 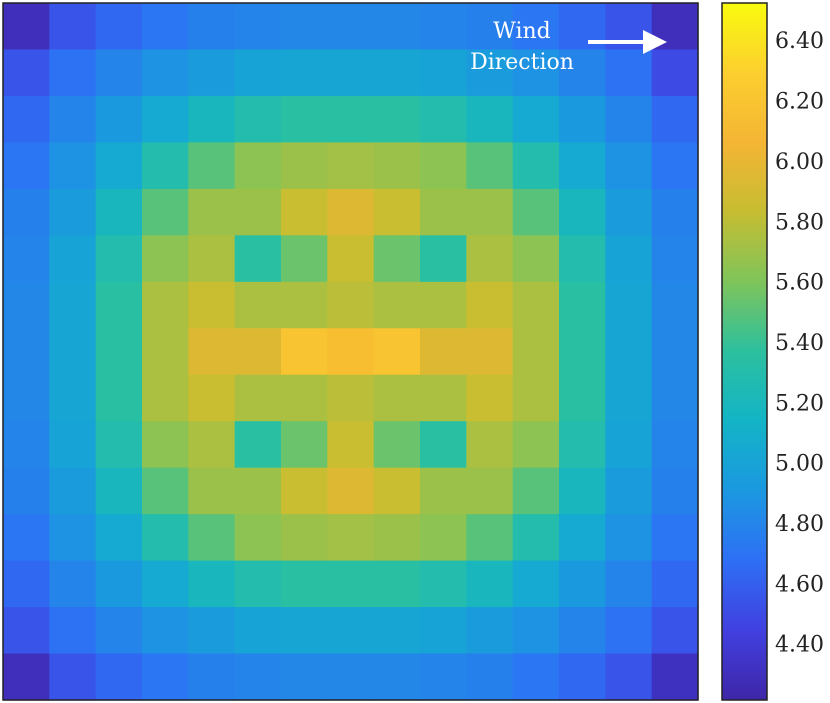 I want to click on colorbar-tick-label: 5.40, so click(x=799, y=343).